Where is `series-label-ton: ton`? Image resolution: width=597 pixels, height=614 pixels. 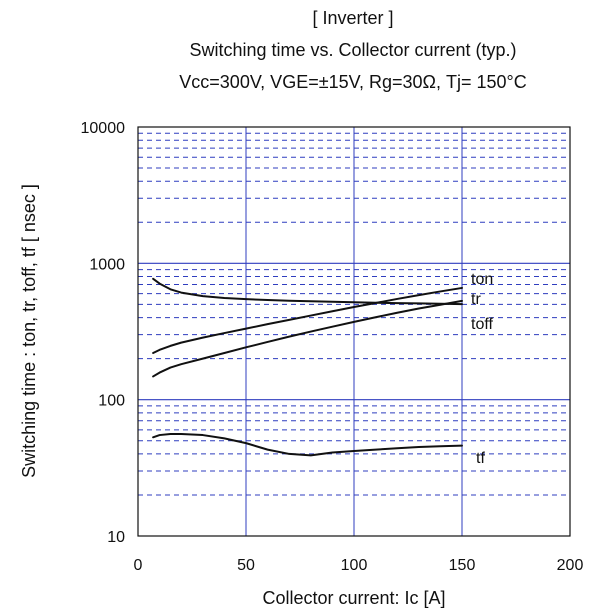 series-label-ton: ton is located at coordinates (482, 279).